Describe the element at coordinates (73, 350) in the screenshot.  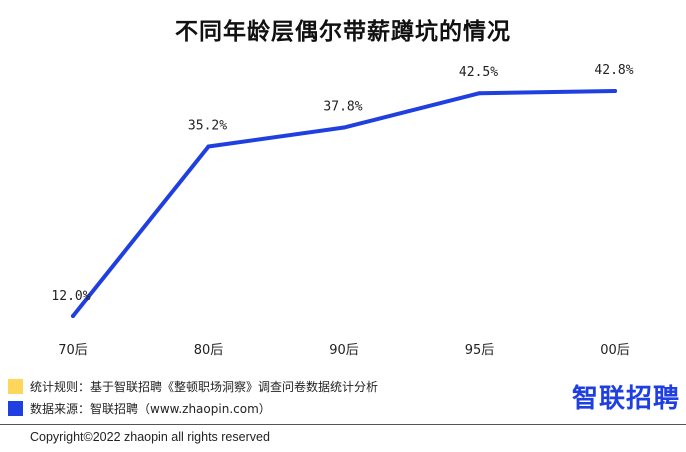
I see `x-tick-label: 70后` at that location.